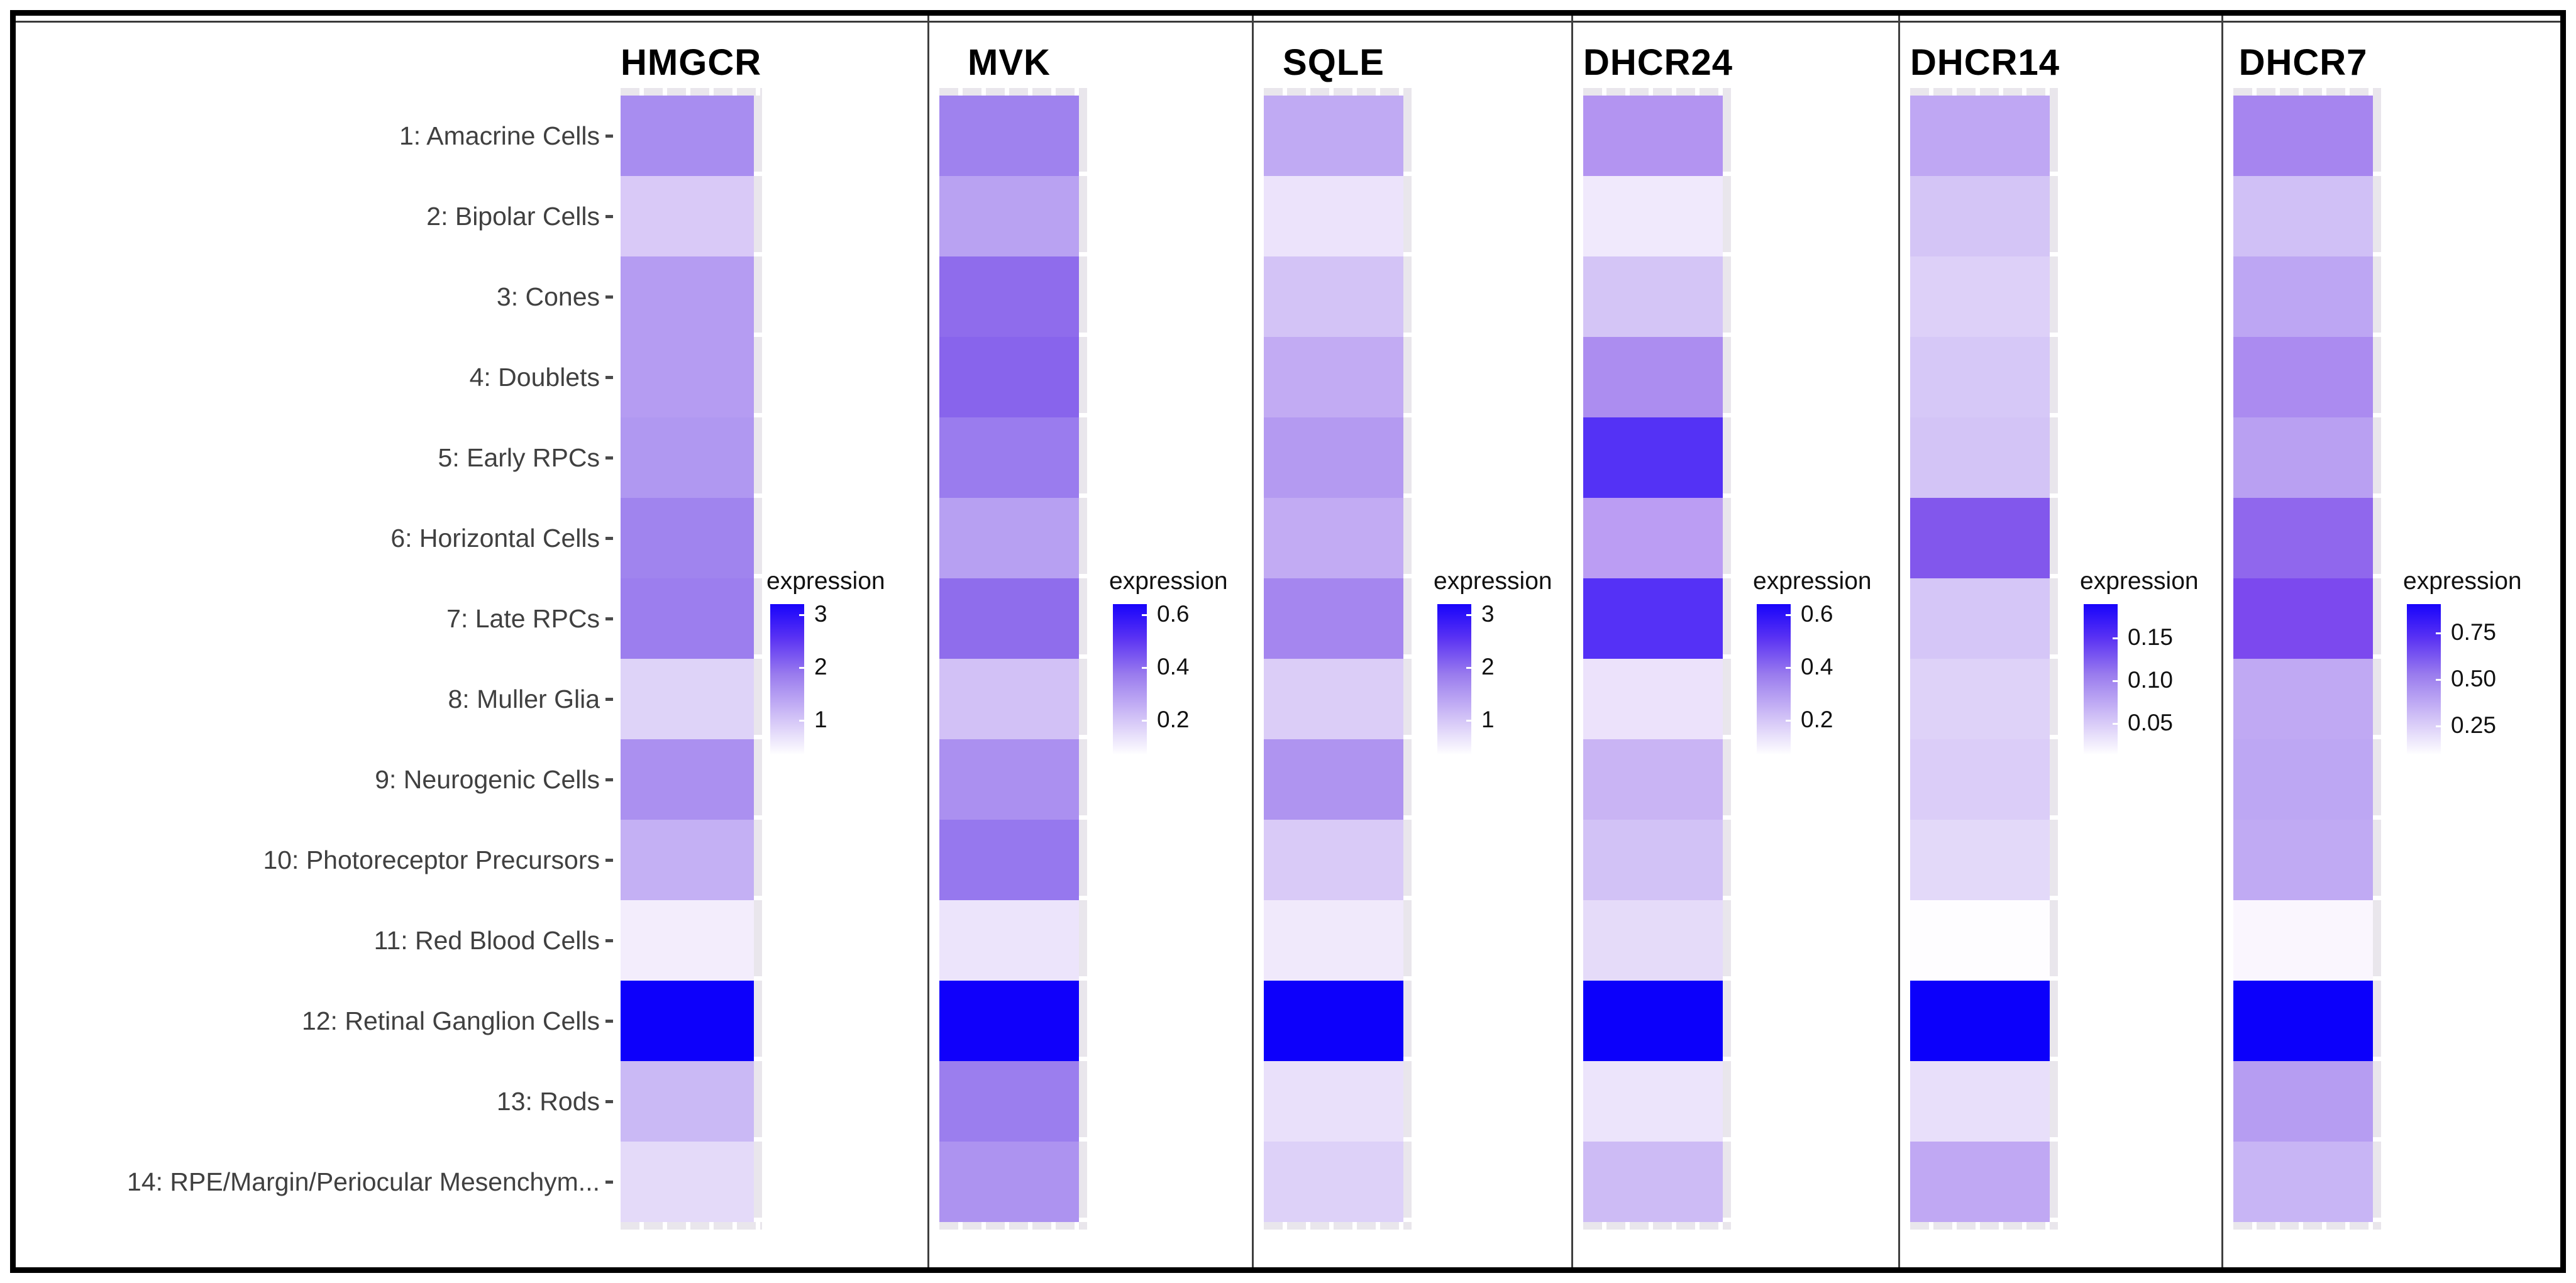 Image resolution: width=2576 pixels, height=1283 pixels. Describe the element at coordinates (2466, 678) in the screenshot. I see `legend-tick-label: 0.50` at that location.